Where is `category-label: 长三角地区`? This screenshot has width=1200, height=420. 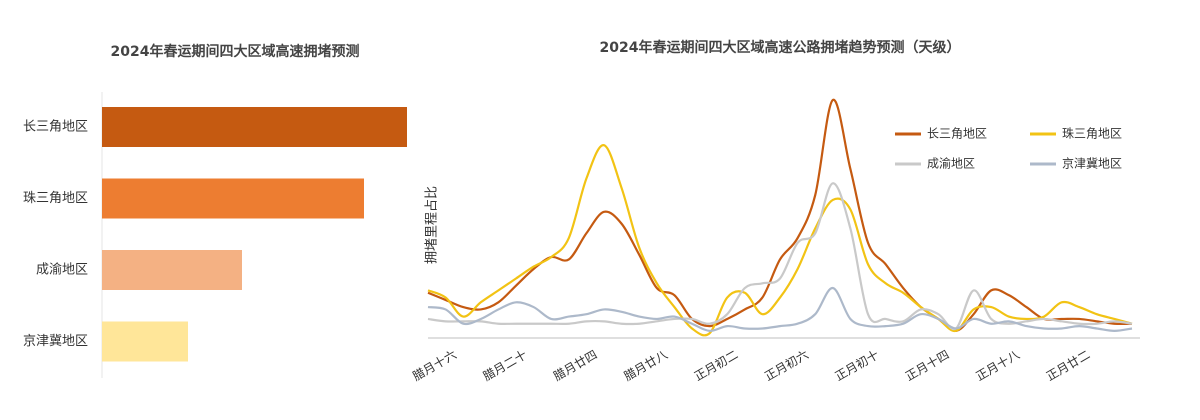 category-label: 长三角地区 is located at coordinates (55, 127).